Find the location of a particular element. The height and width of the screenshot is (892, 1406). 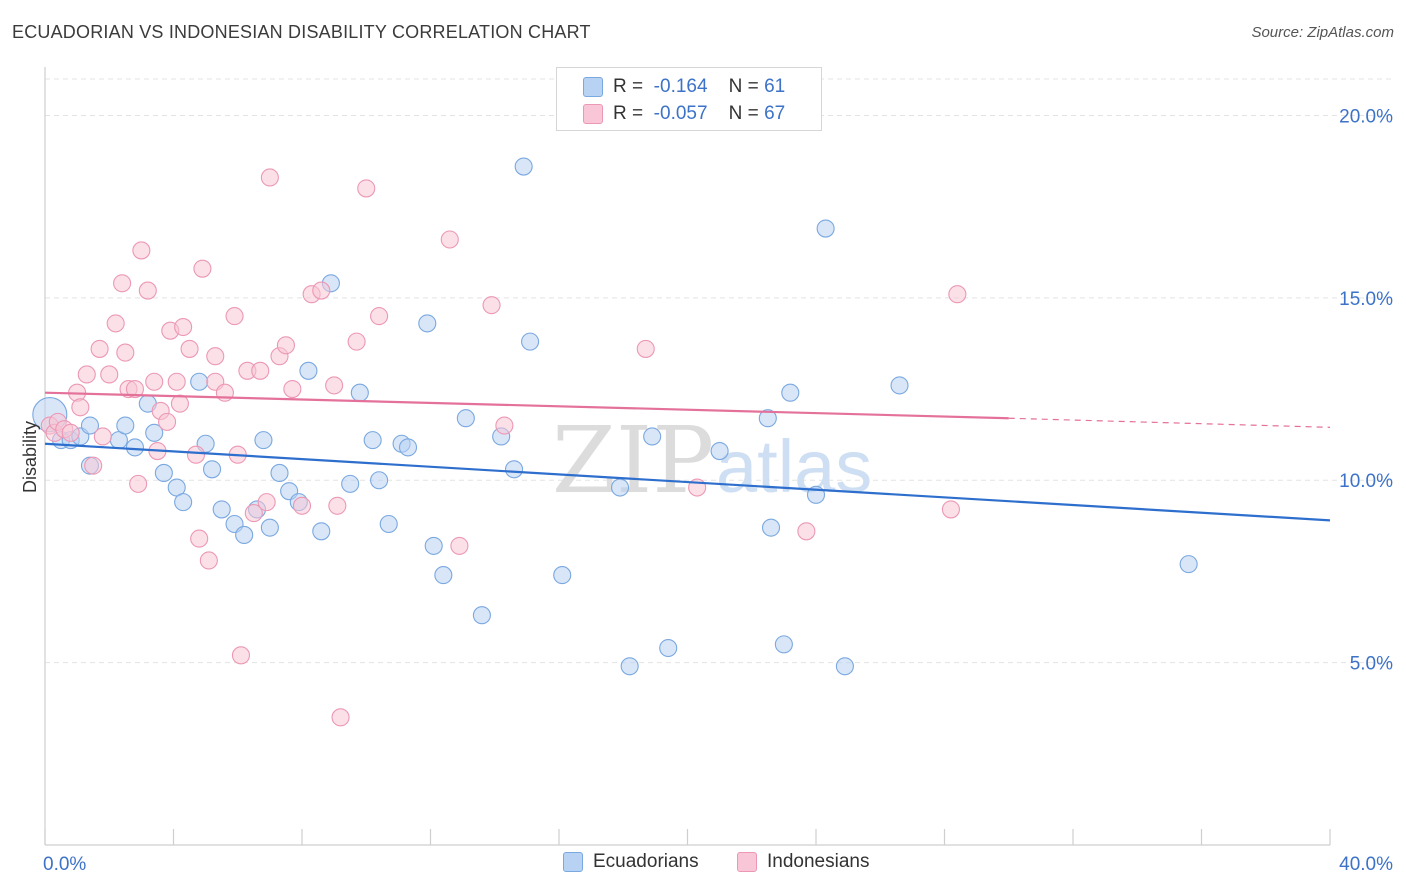

indonesians-swatch is located at coordinates (593, 114).